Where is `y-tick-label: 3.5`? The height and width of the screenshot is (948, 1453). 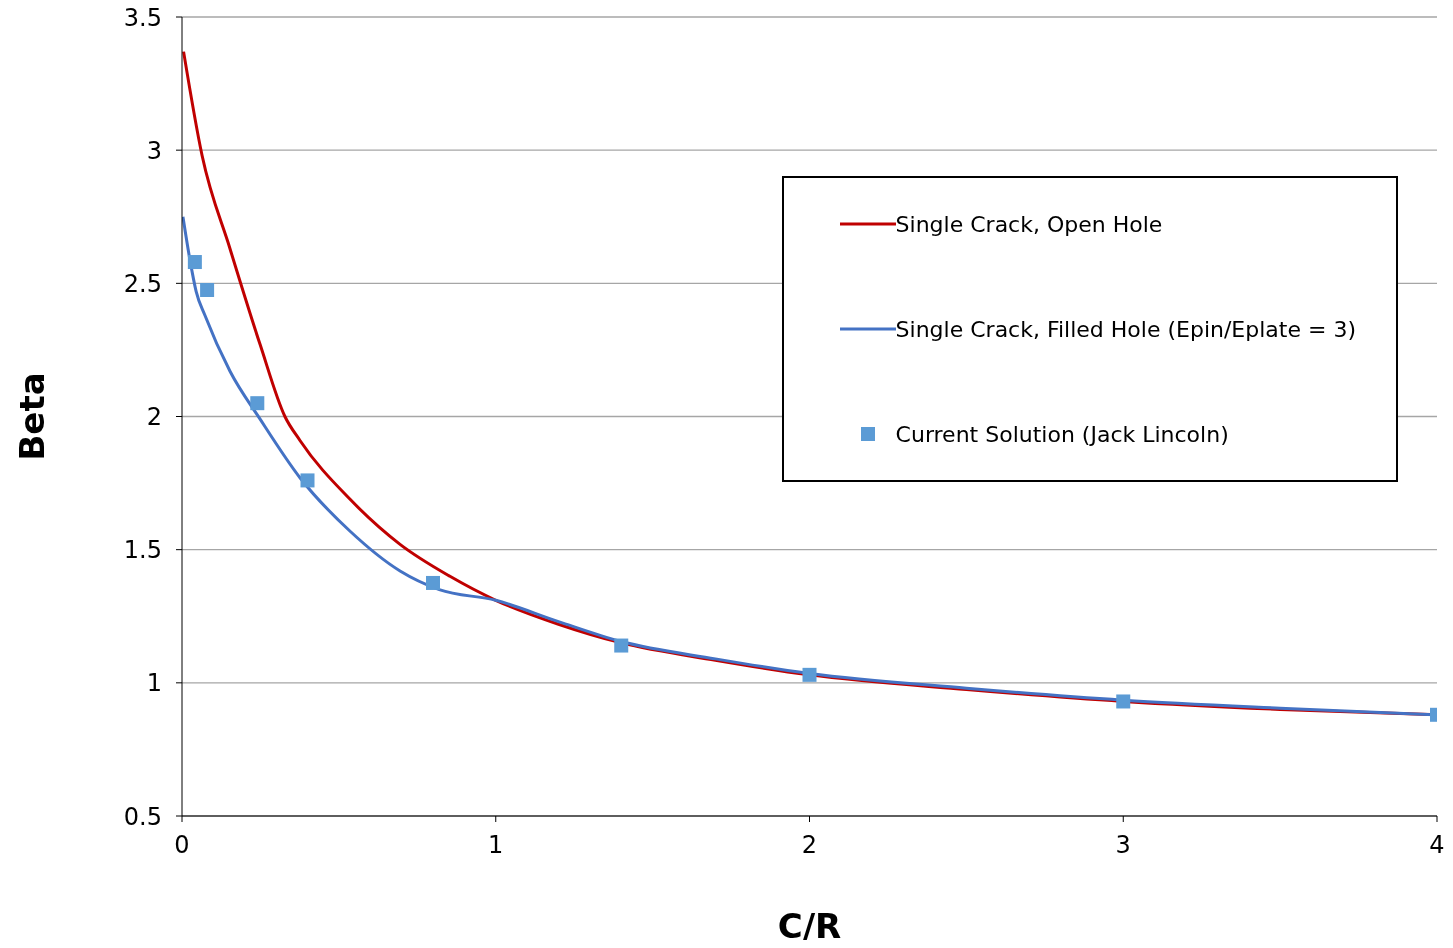
y-tick-label: 3.5 is located at coordinates (142, 17).